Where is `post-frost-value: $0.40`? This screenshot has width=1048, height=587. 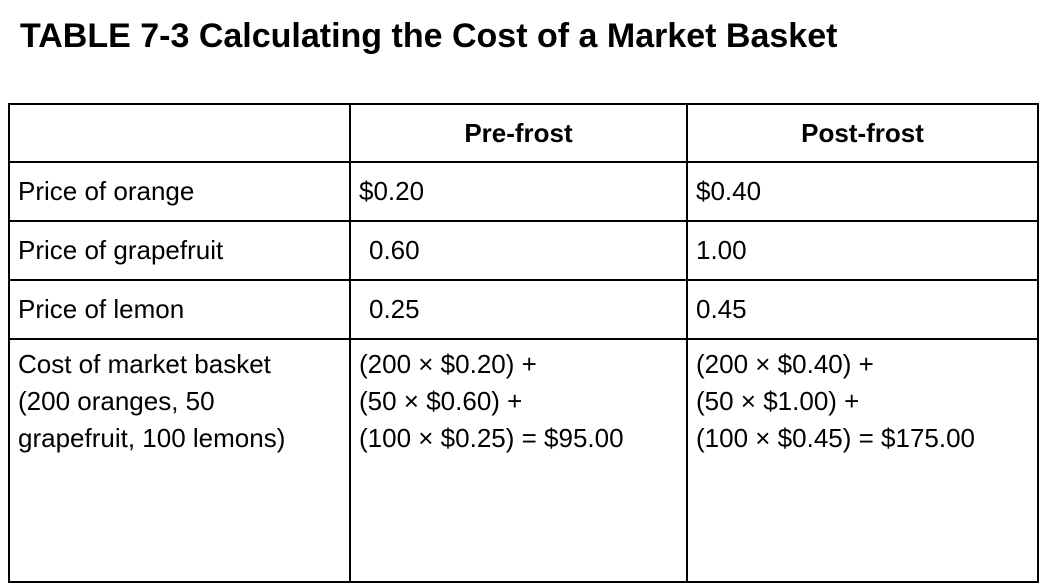 post-frost-value: $0.40 is located at coordinates (862, 191).